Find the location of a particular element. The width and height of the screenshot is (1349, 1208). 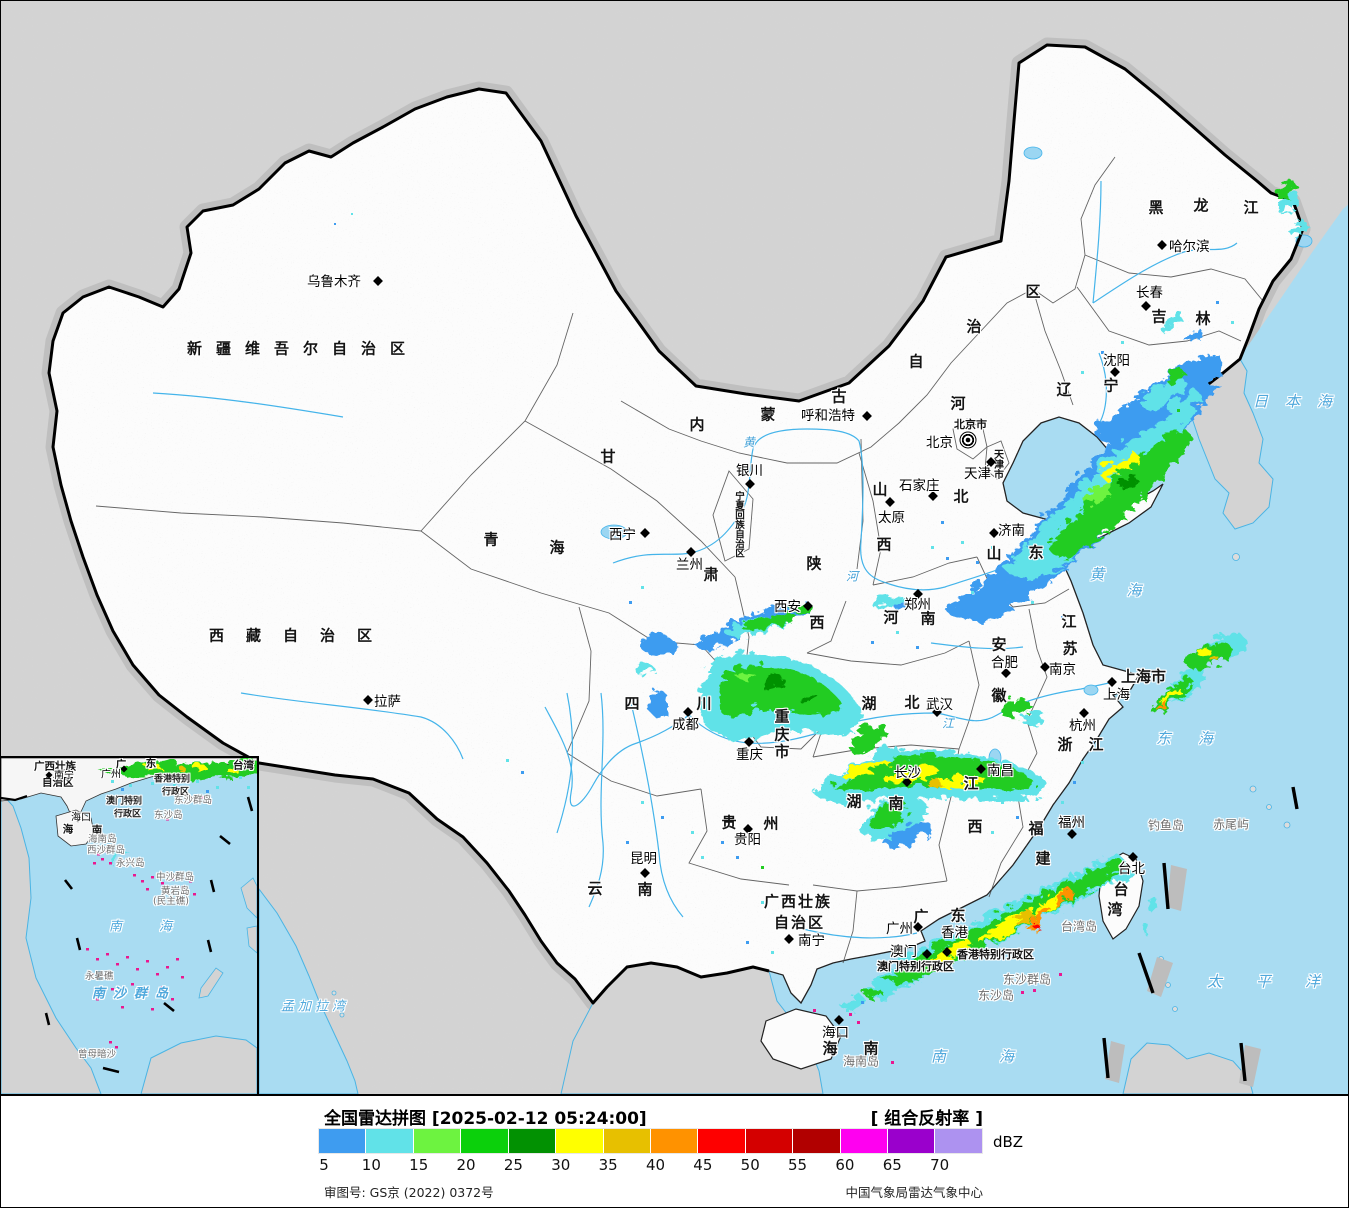

hainan-island is located at coordinates (801, 1039).